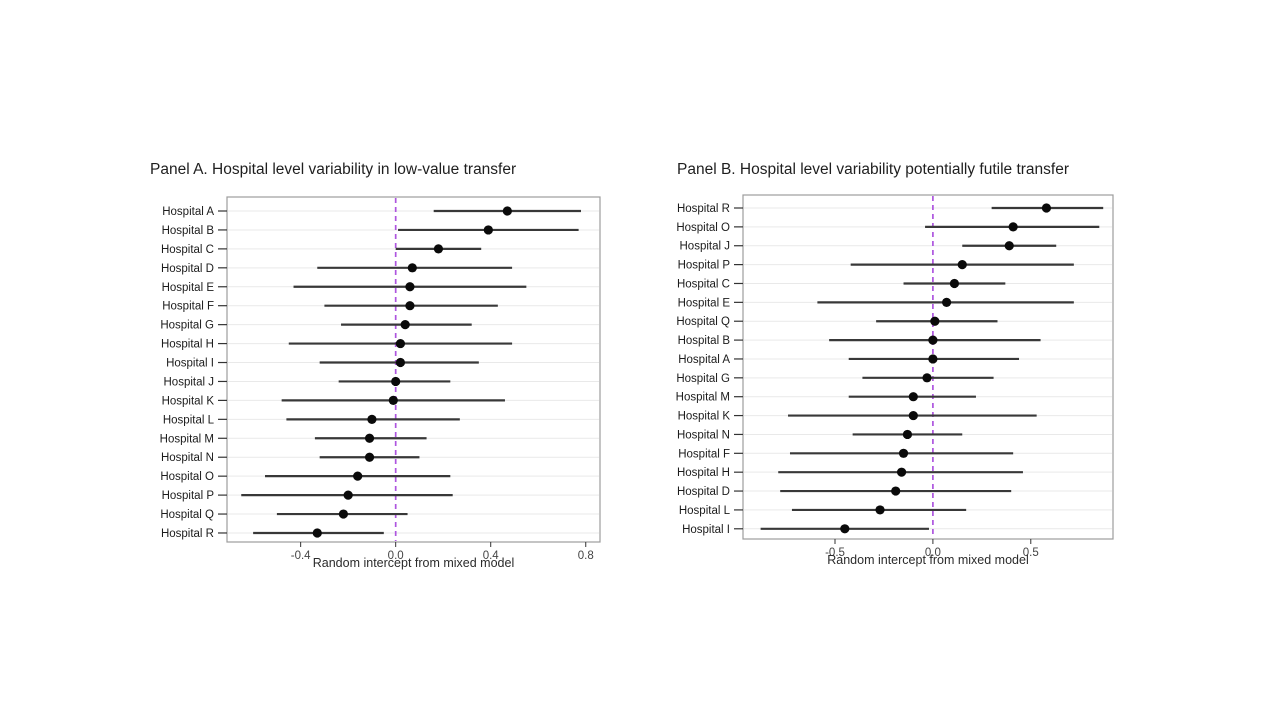 This screenshot has height=720, width=1279. Describe the element at coordinates (1031, 553) in the screenshot. I see `x-tick-label: 0.5` at that location.